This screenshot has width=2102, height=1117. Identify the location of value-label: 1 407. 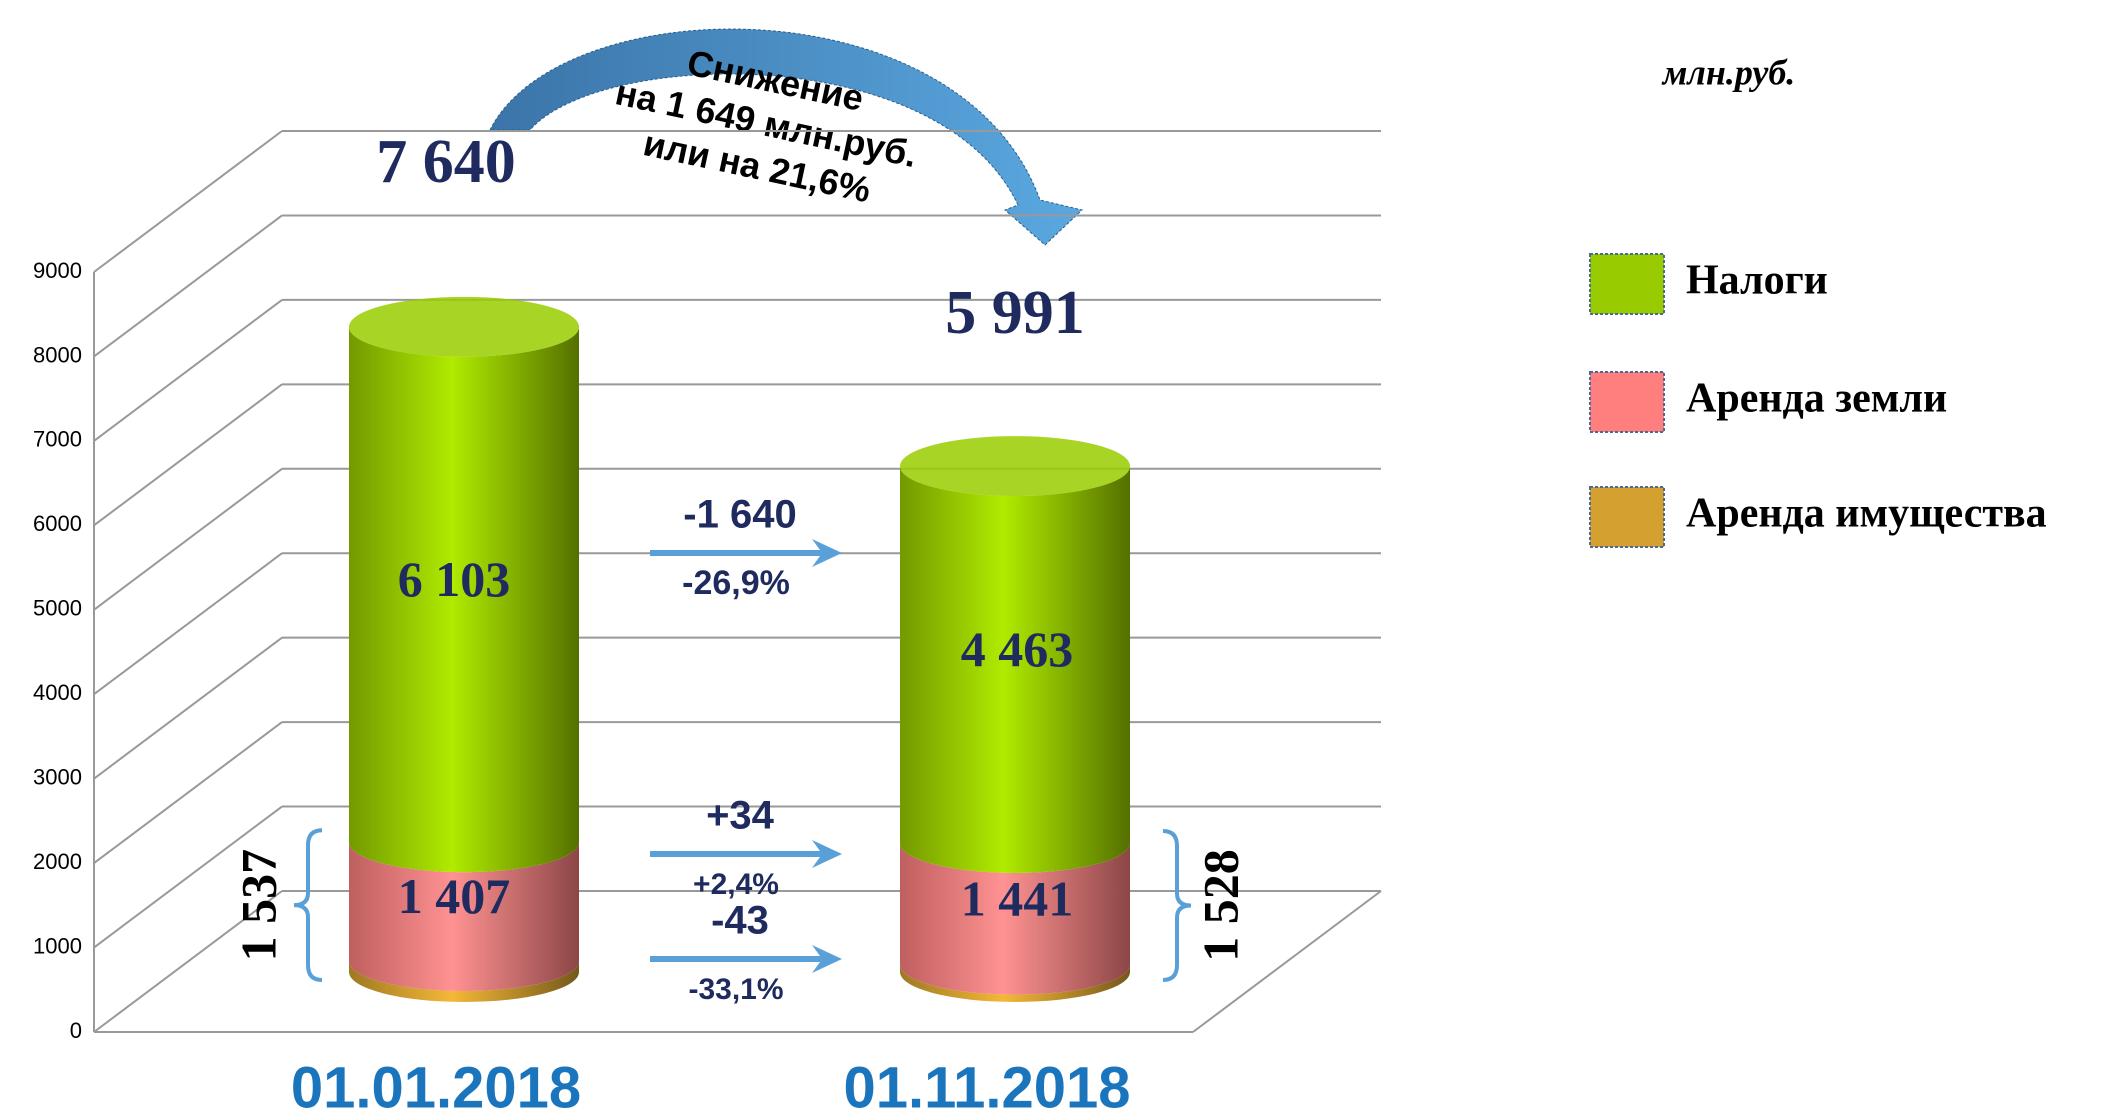
(454, 896).